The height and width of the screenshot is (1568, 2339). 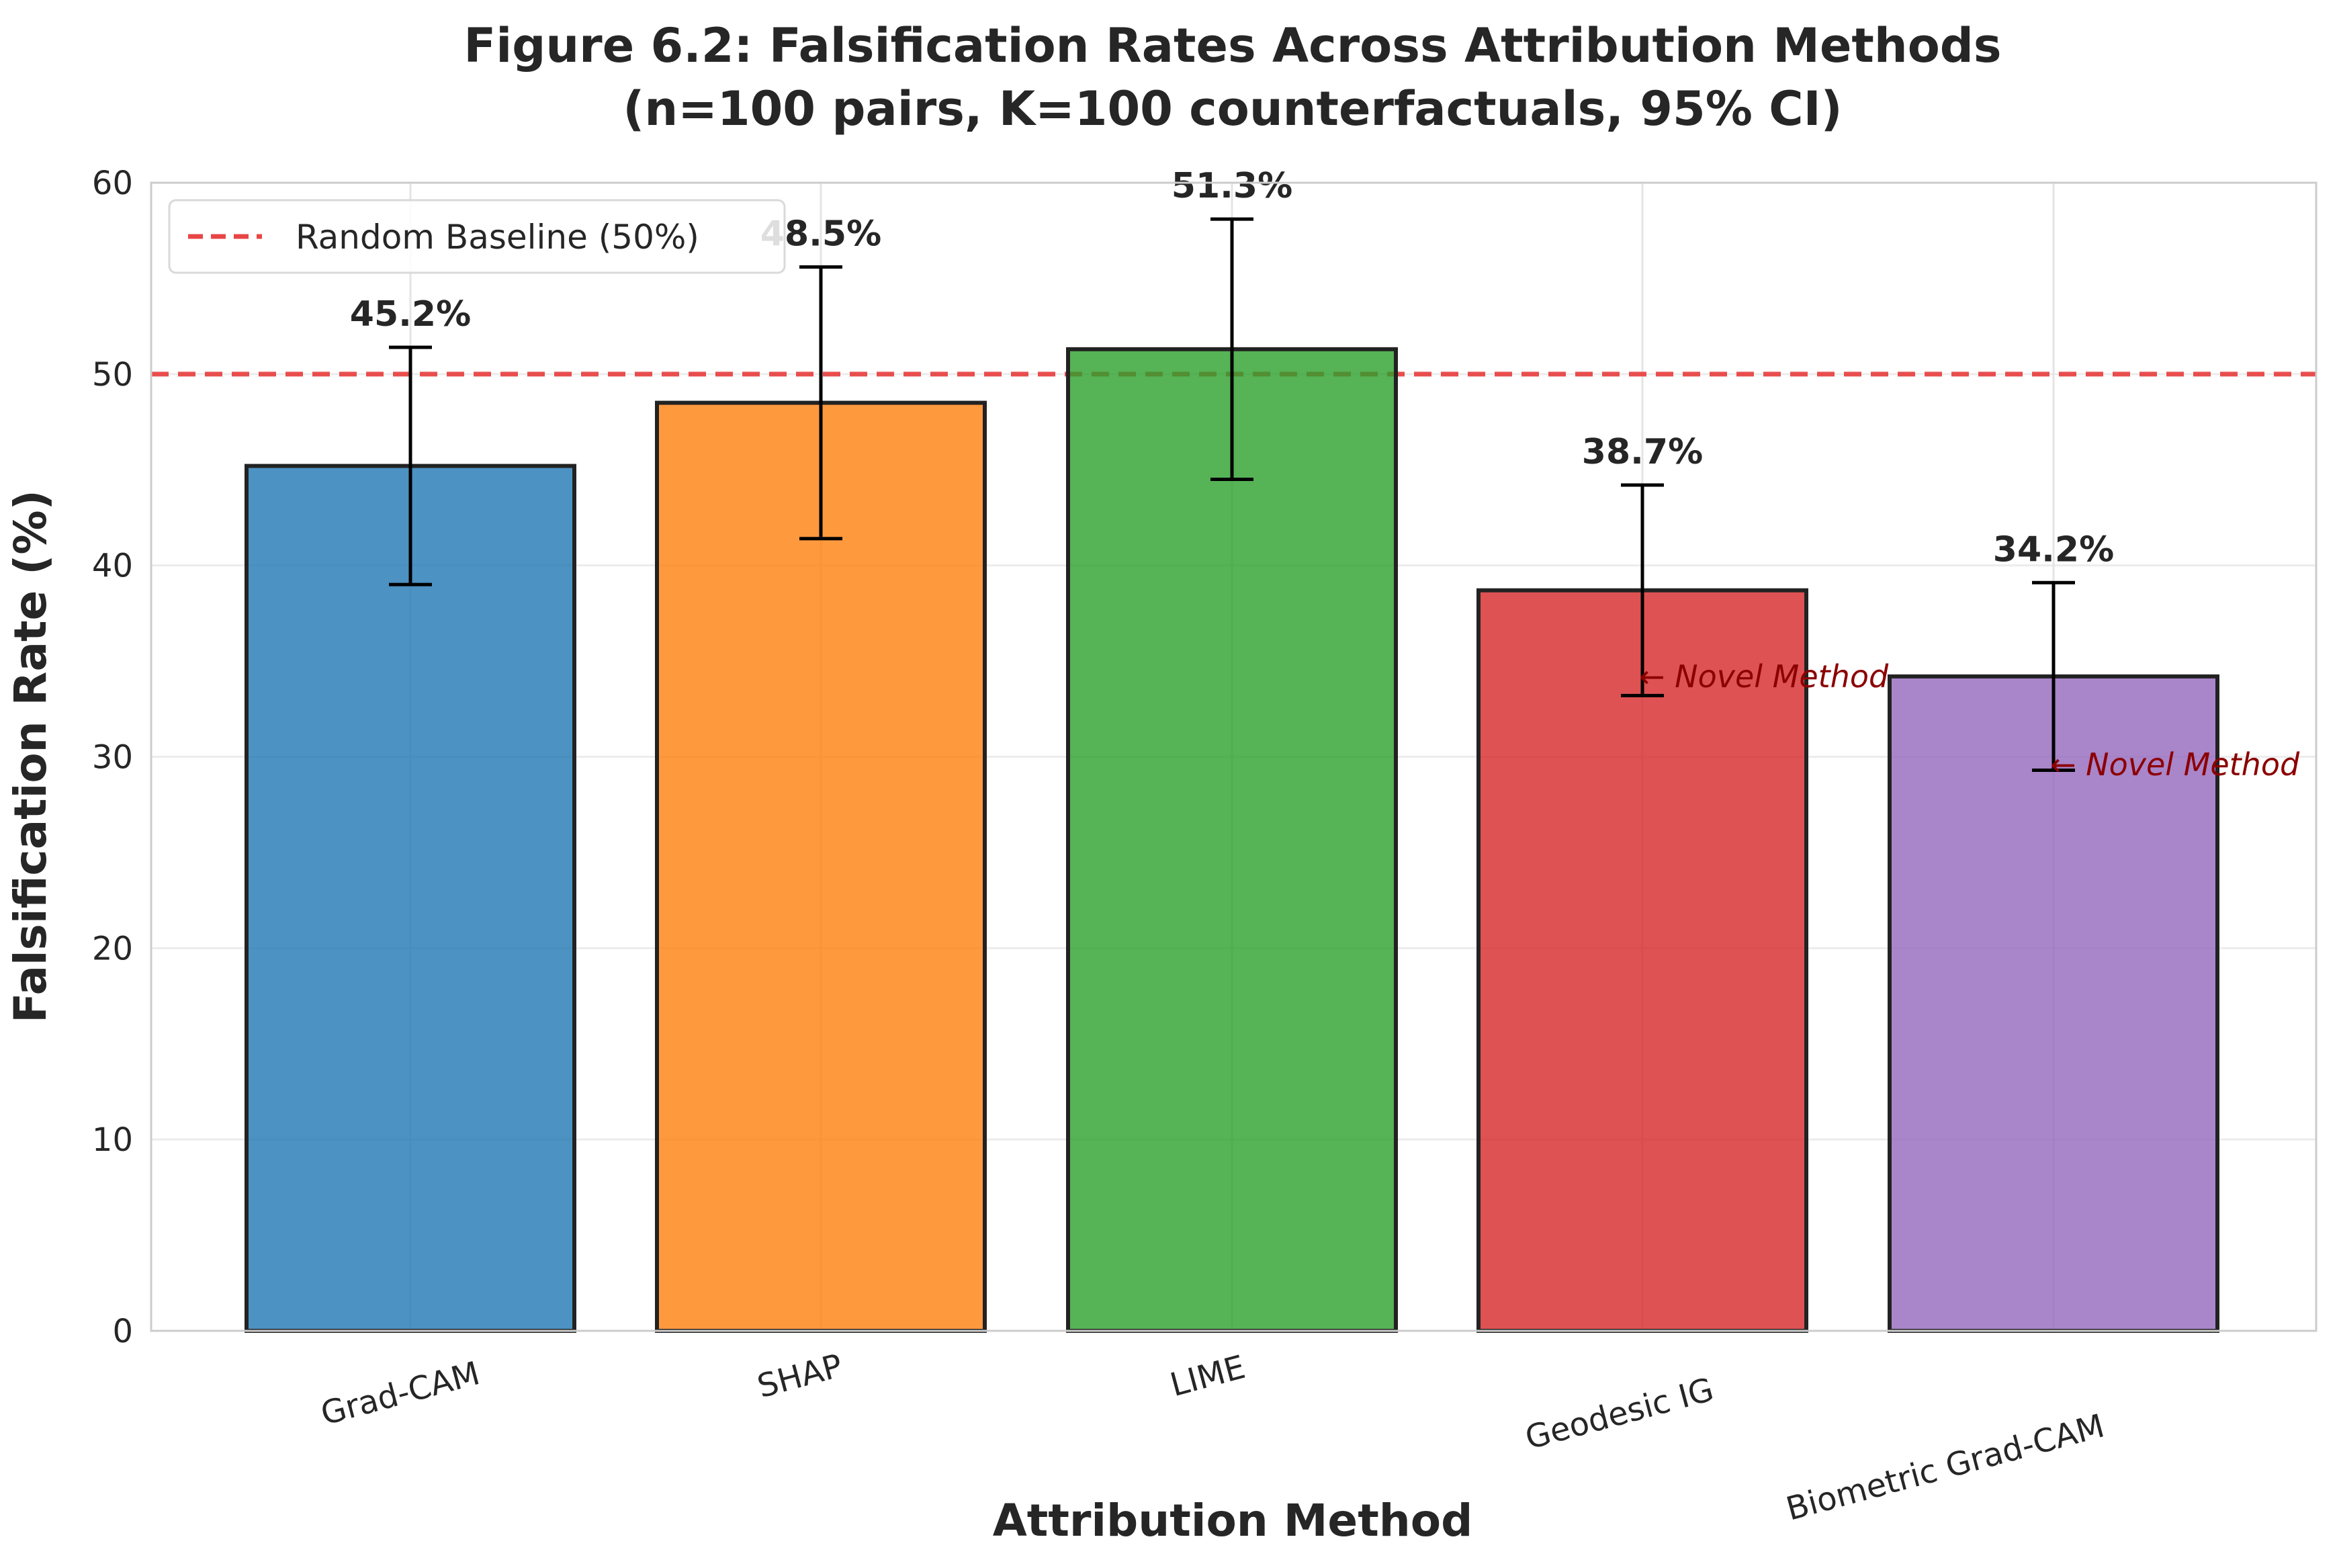 What do you see at coordinates (2053, 549) in the screenshot?
I see `data-label: 34.2%` at bounding box center [2053, 549].